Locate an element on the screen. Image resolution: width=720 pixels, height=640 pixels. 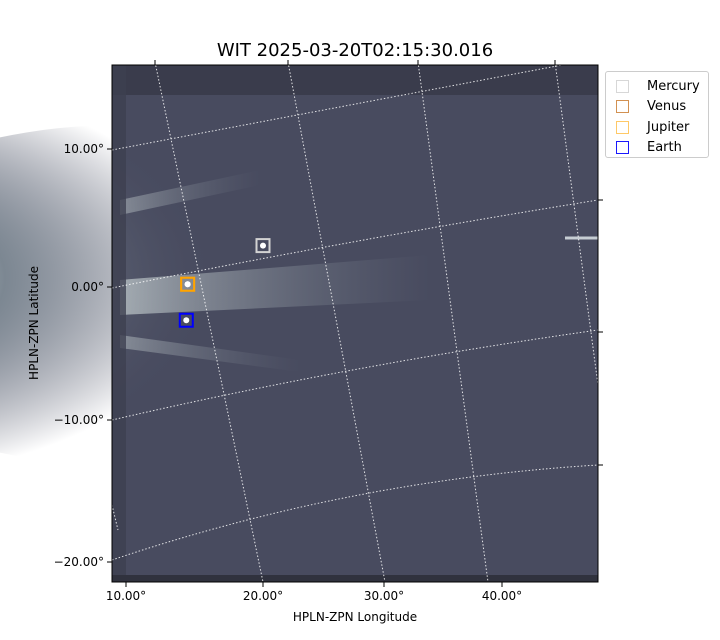
legend-entry-jupiter: Jupiter is located at coordinates (652, 127).